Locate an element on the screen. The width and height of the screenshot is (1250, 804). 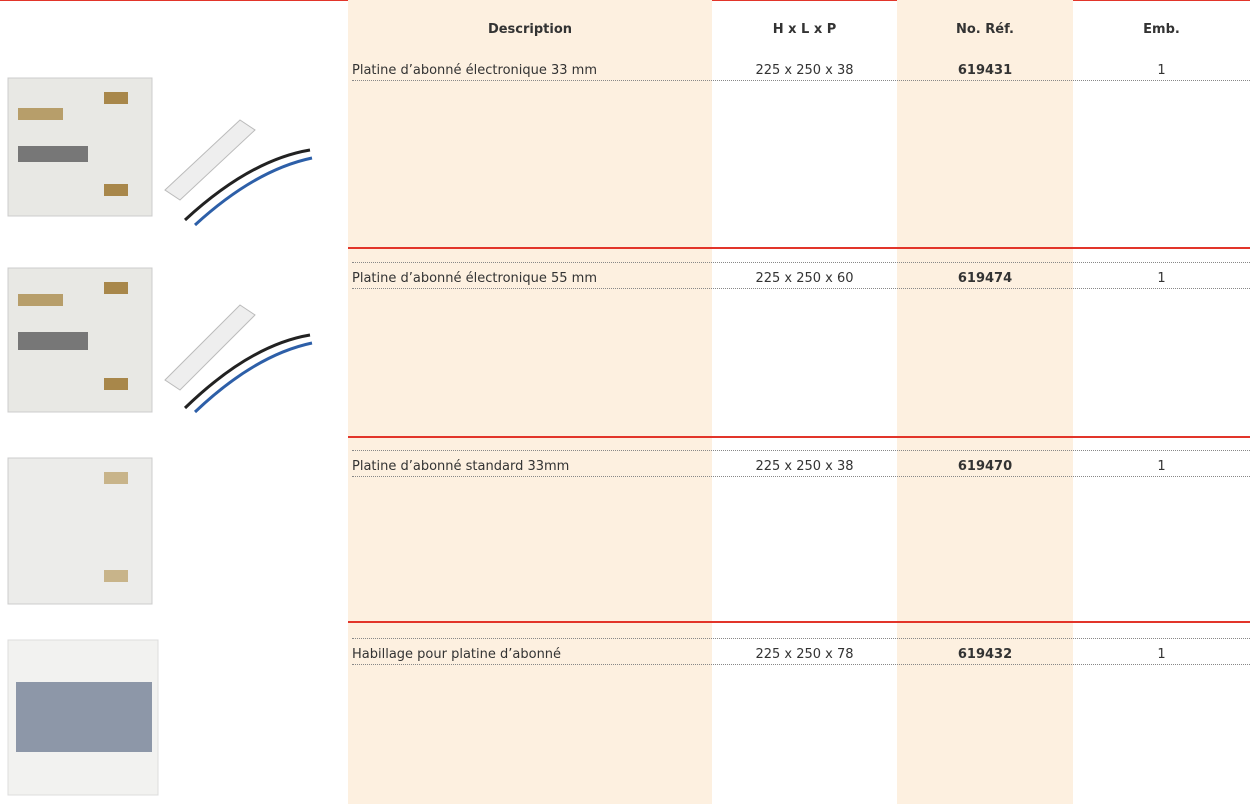
column-header: Description is located at coordinates (530, 29).